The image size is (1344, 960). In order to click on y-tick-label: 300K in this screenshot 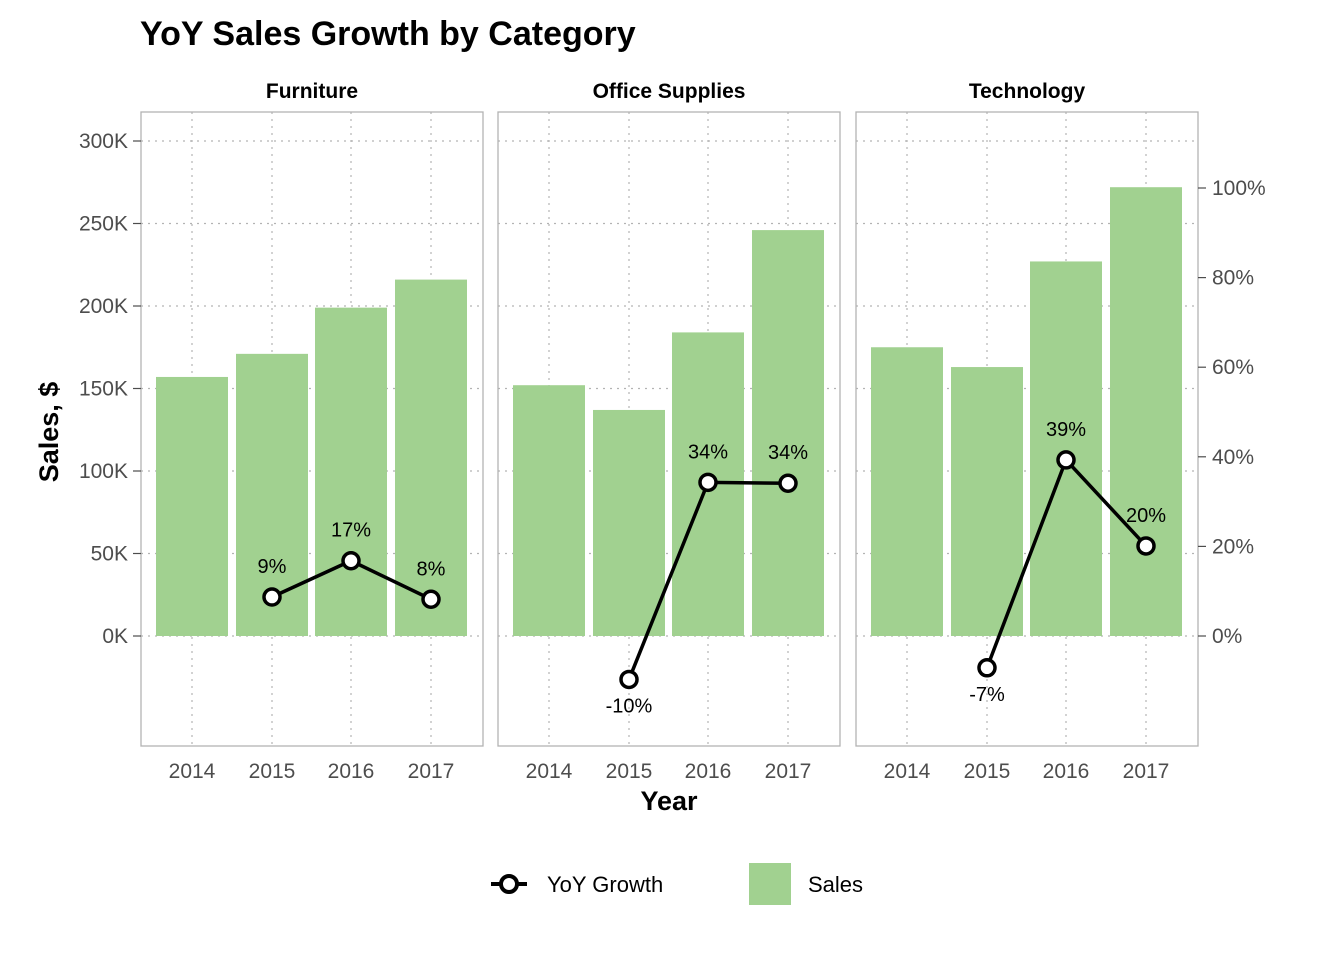, I will do `click(103, 141)`.